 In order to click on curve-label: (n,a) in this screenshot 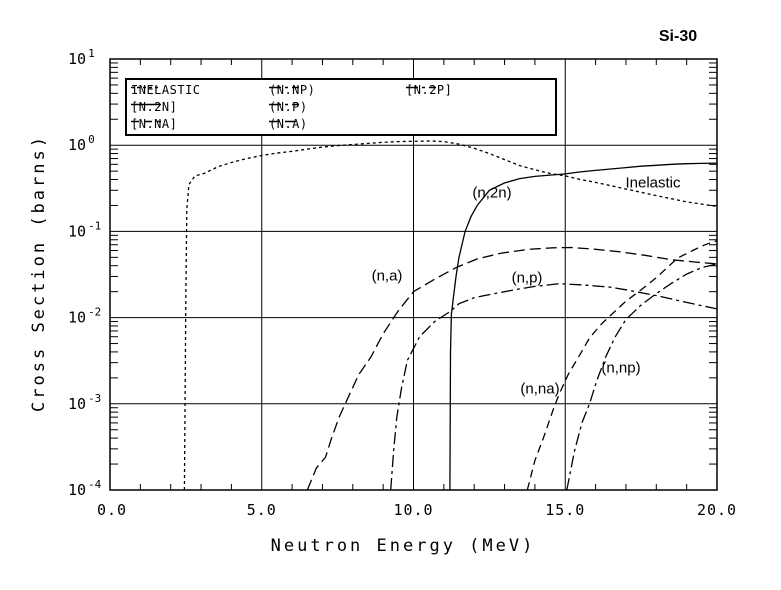, I will do `click(387, 276)`.